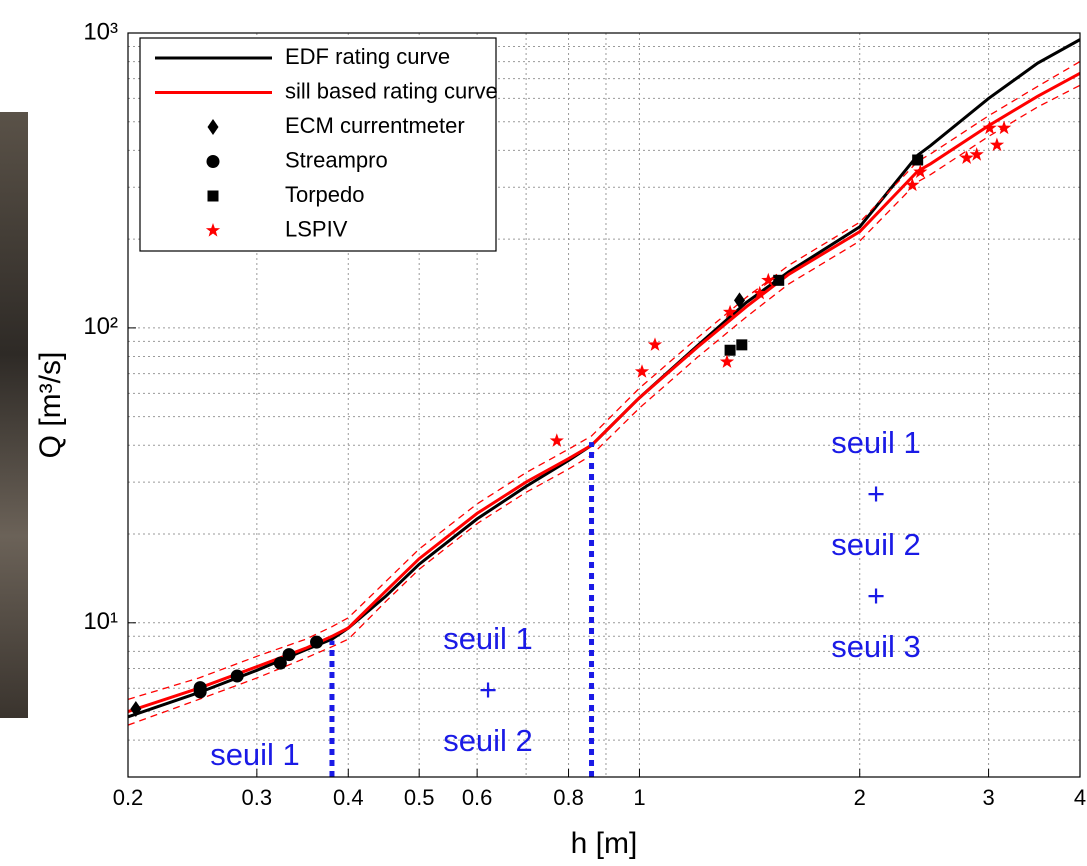  What do you see at coordinates (876, 646) in the screenshot?
I see `annotation: seuil 3` at bounding box center [876, 646].